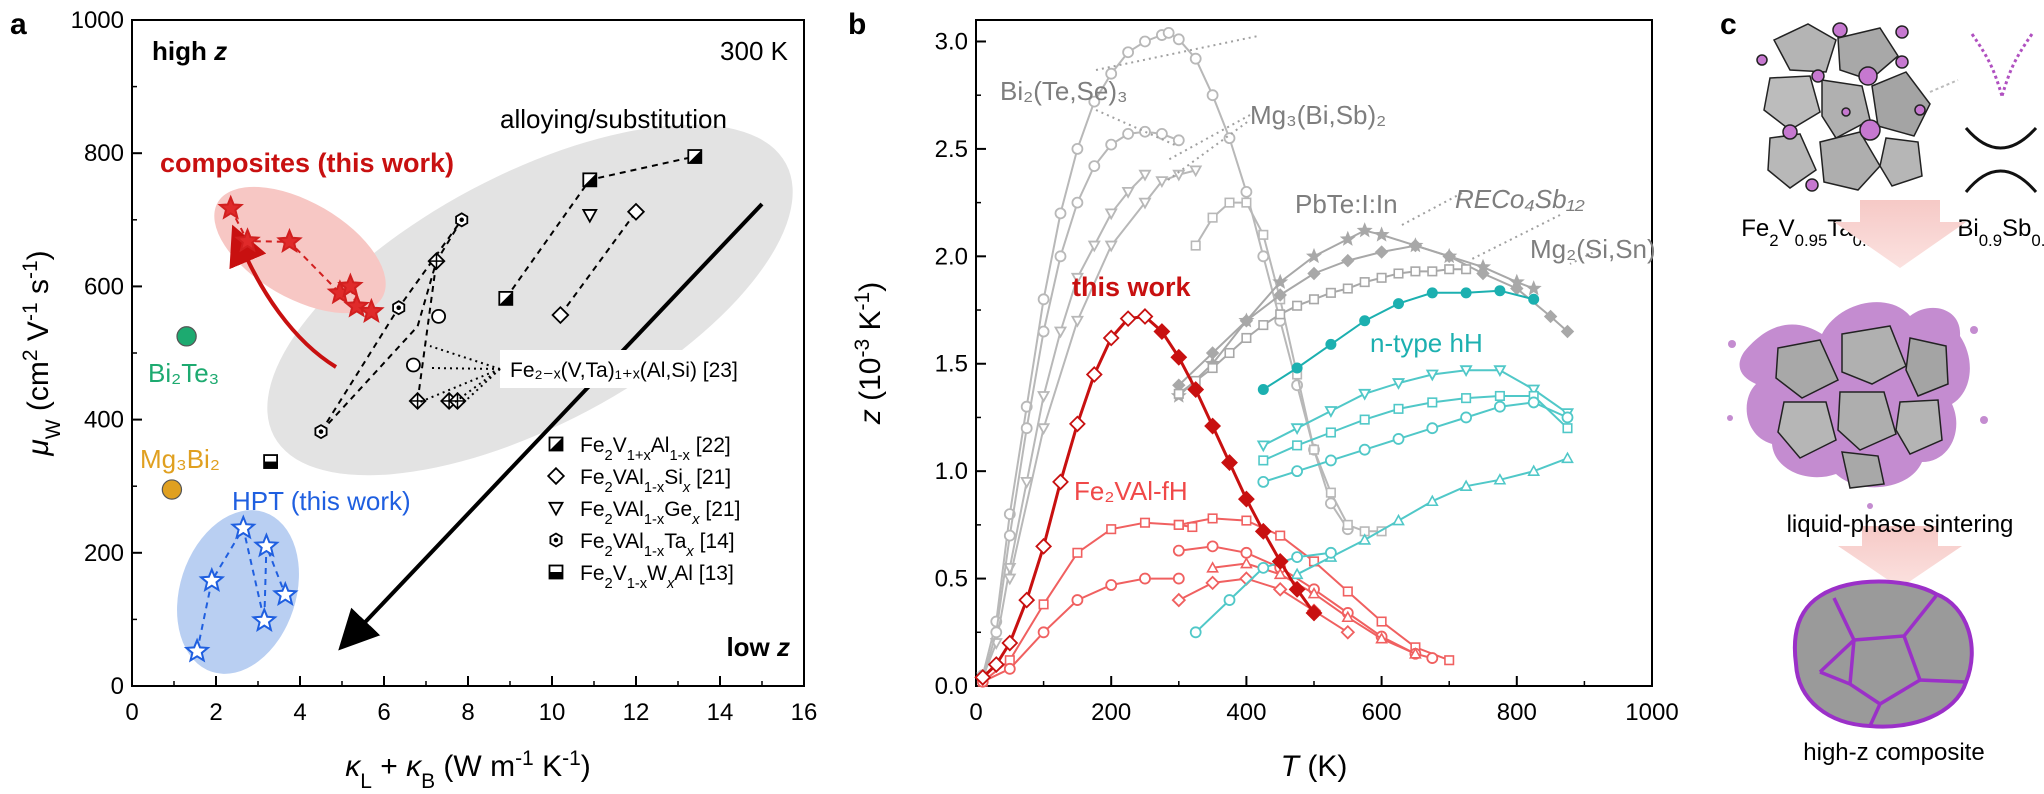  What do you see at coordinates (624, 370) in the screenshot?
I see `annotation-label: Fe₂₋ₓ(V,Ta)₁₊ₓ(Al,Si) [23]` at bounding box center [624, 370].